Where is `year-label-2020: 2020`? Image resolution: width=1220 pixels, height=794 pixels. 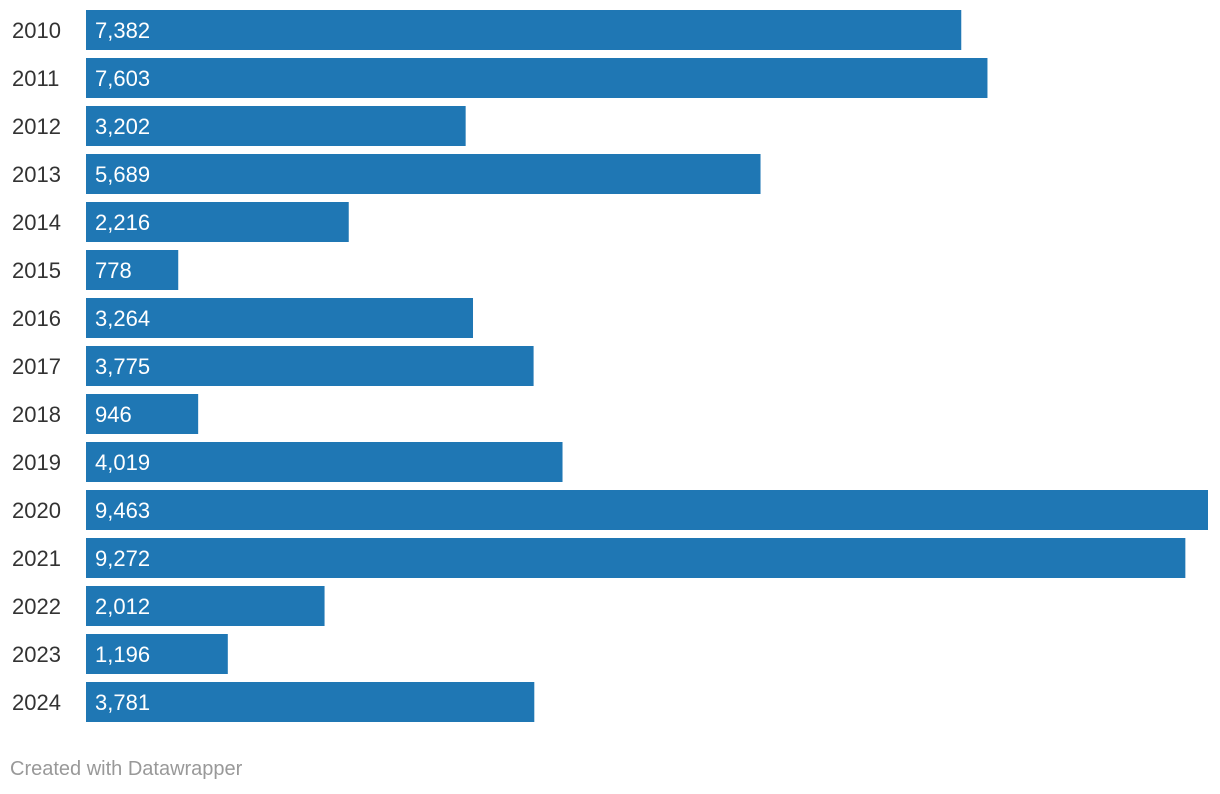
year-label-2020: 2020 is located at coordinates (36, 510).